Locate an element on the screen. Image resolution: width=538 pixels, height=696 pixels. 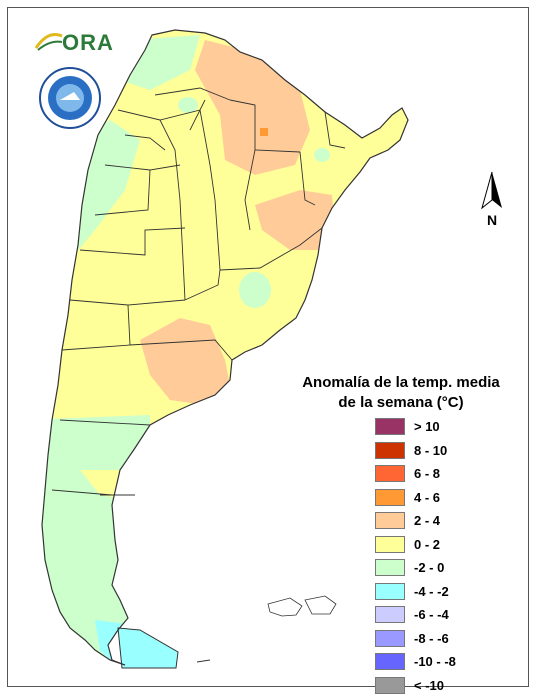
legend-title-line-2: de la semana (°C) is located at coordinates (401, 402).